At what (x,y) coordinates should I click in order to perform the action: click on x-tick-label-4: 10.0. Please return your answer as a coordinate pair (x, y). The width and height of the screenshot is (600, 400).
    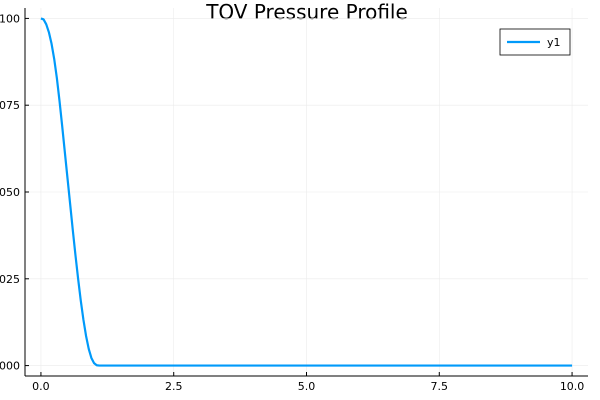
    Looking at the image, I should click on (572, 386).